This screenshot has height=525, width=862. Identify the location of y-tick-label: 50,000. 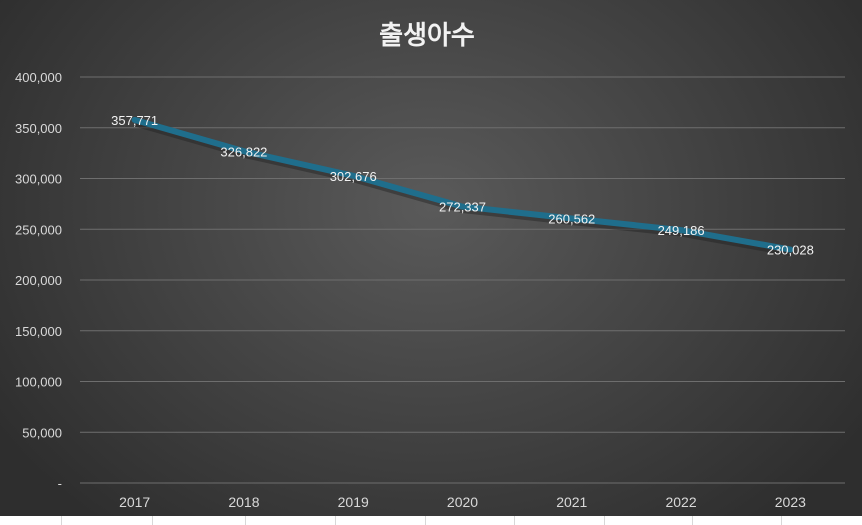
(42, 432).